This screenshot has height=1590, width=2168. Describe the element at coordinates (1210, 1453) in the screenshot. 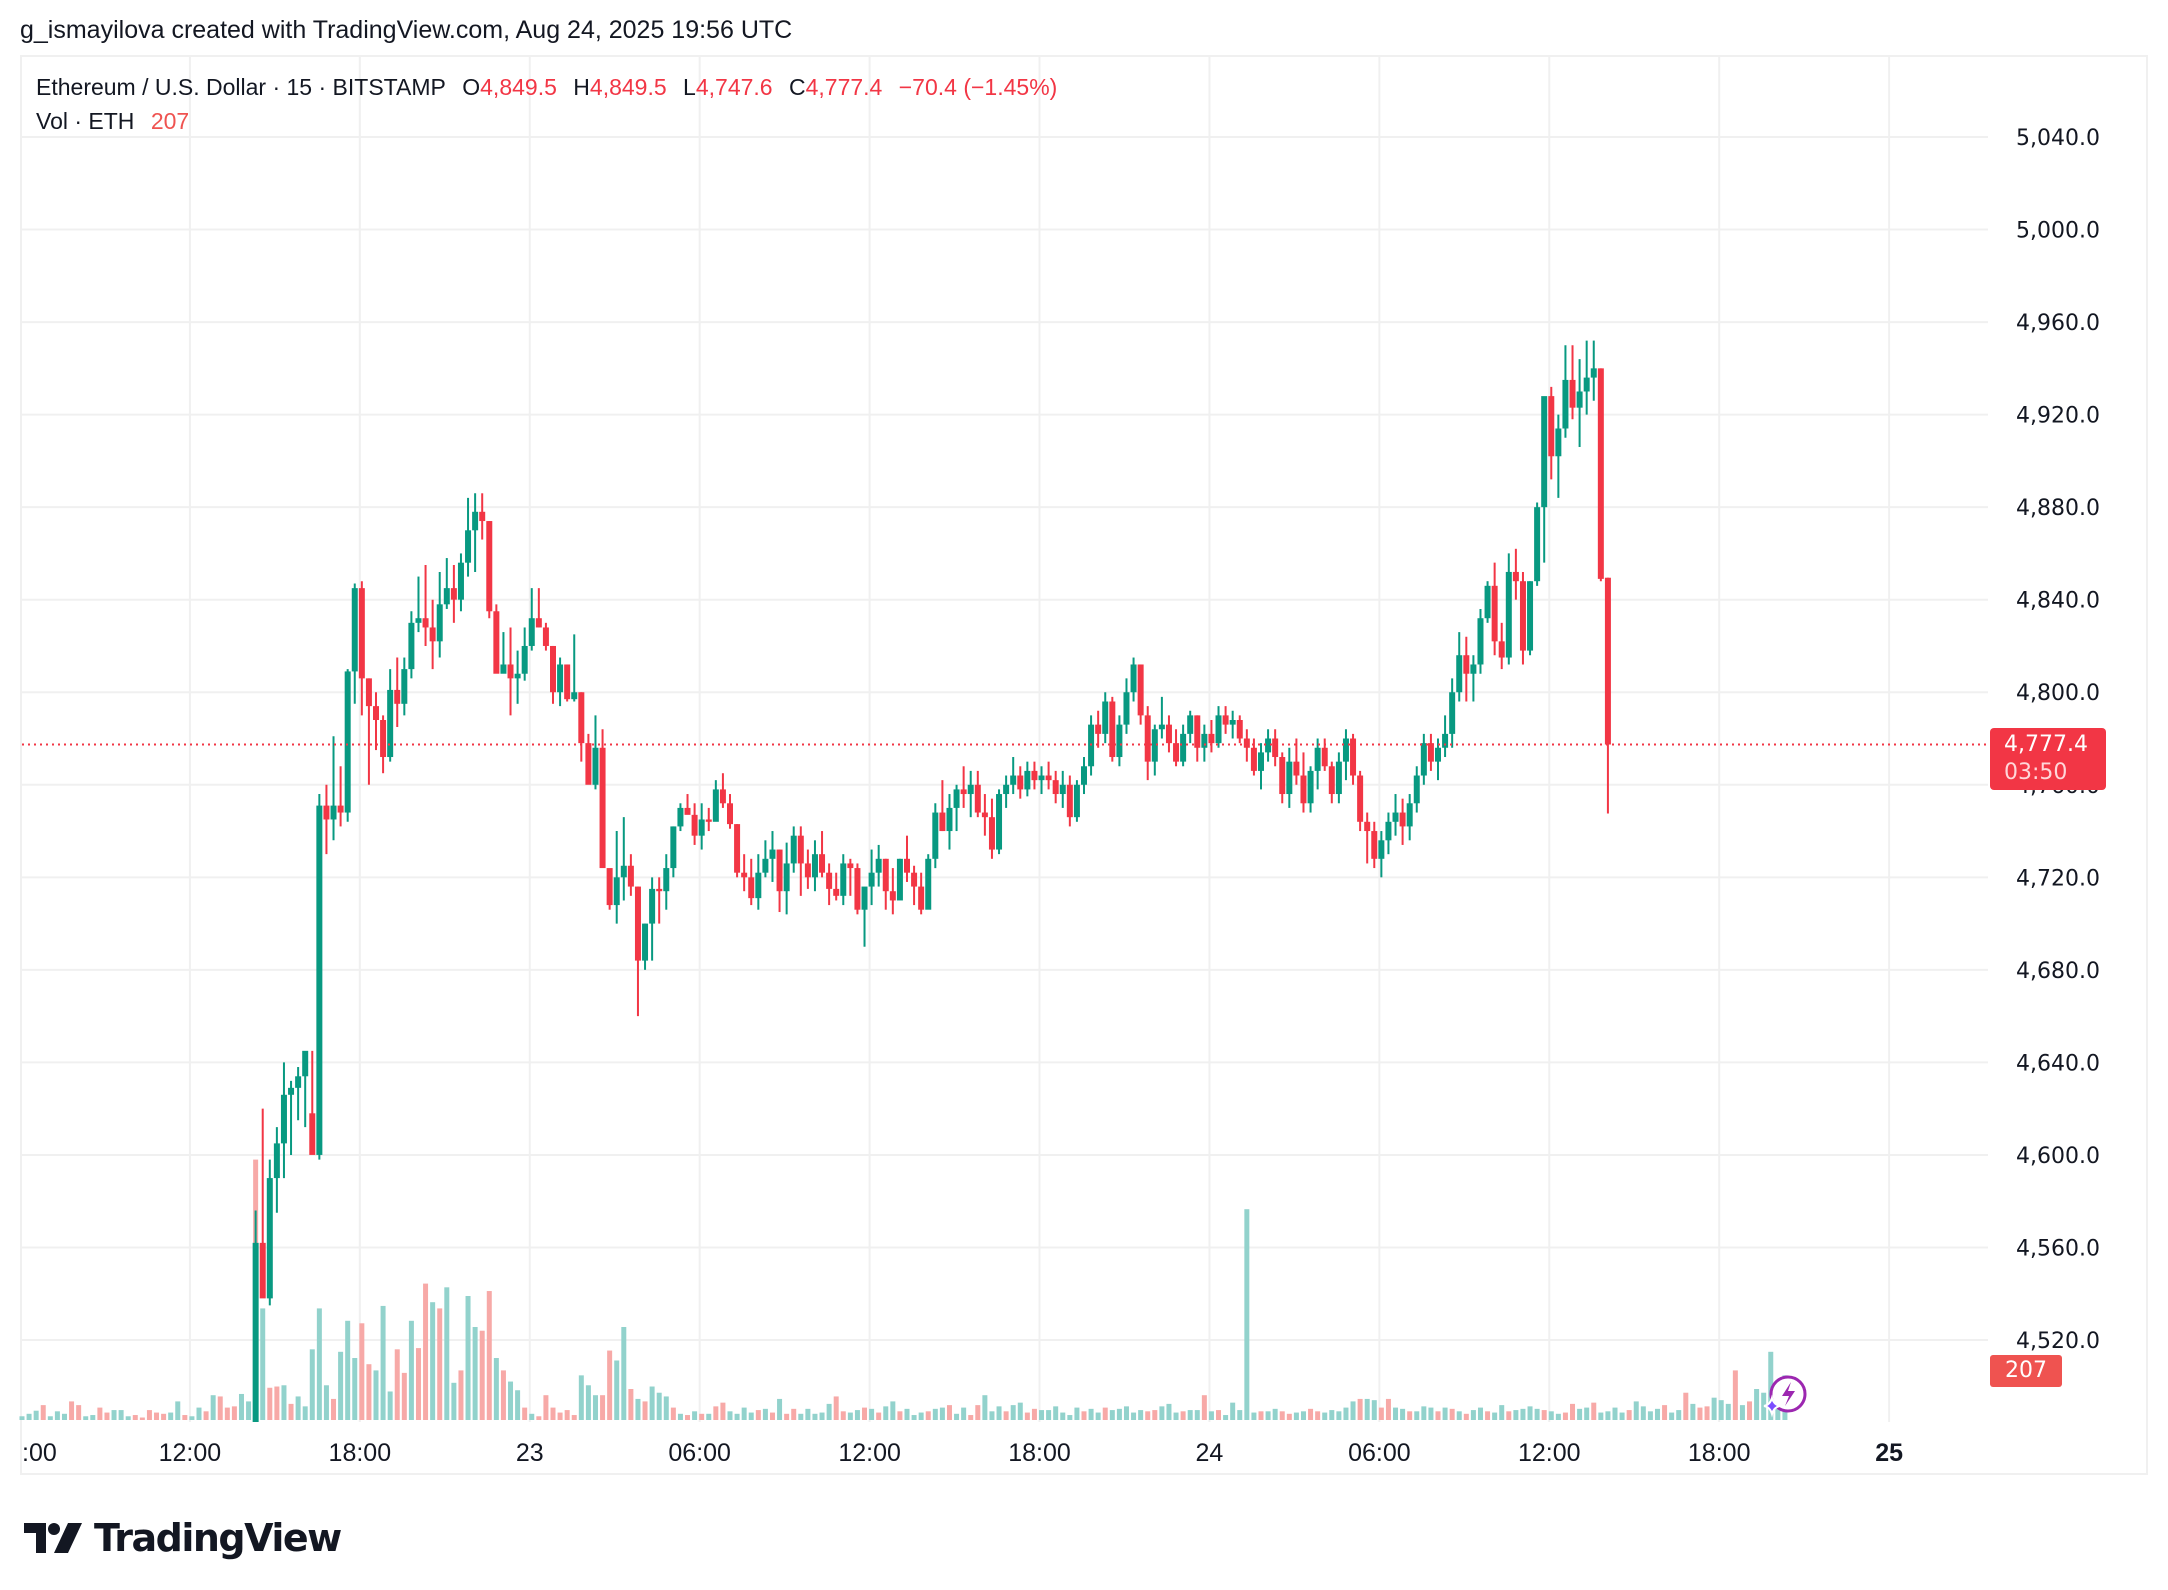

I see `time-axis-tick: 24` at that location.